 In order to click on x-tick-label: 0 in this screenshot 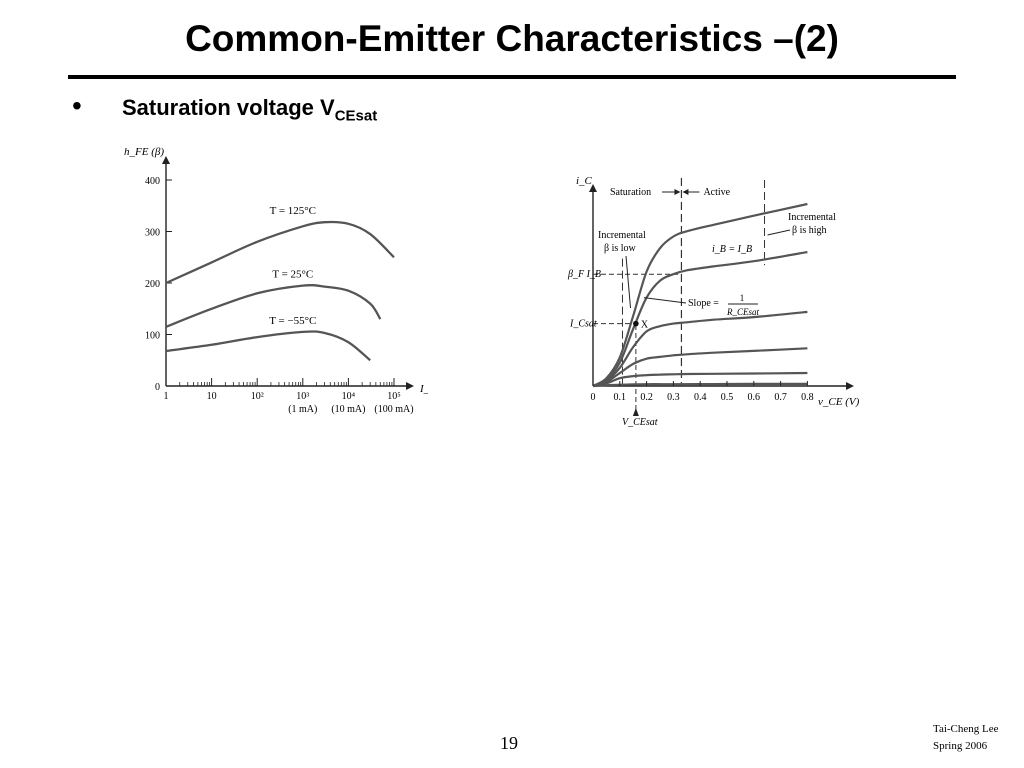, I will do `click(593, 397)`.